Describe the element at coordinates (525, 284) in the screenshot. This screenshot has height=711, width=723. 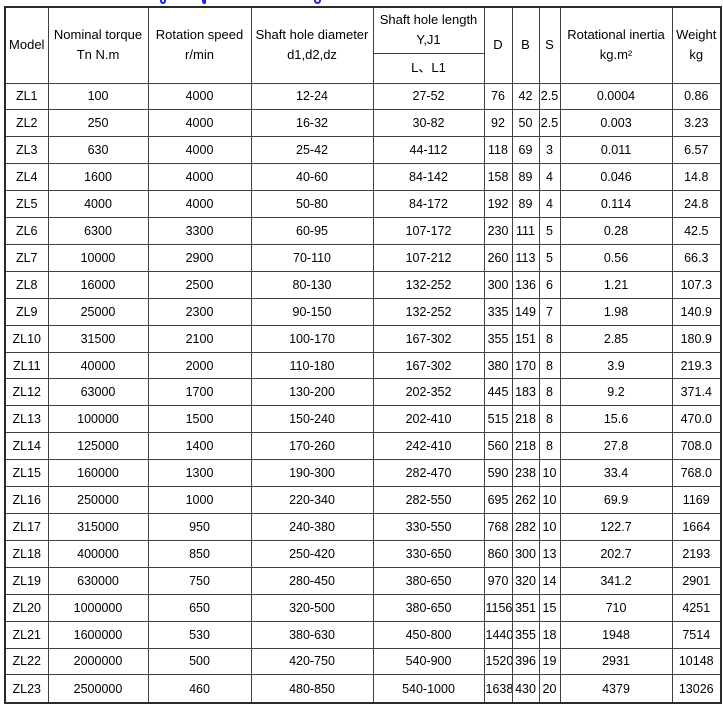
I see `cell-b: 136` at that location.